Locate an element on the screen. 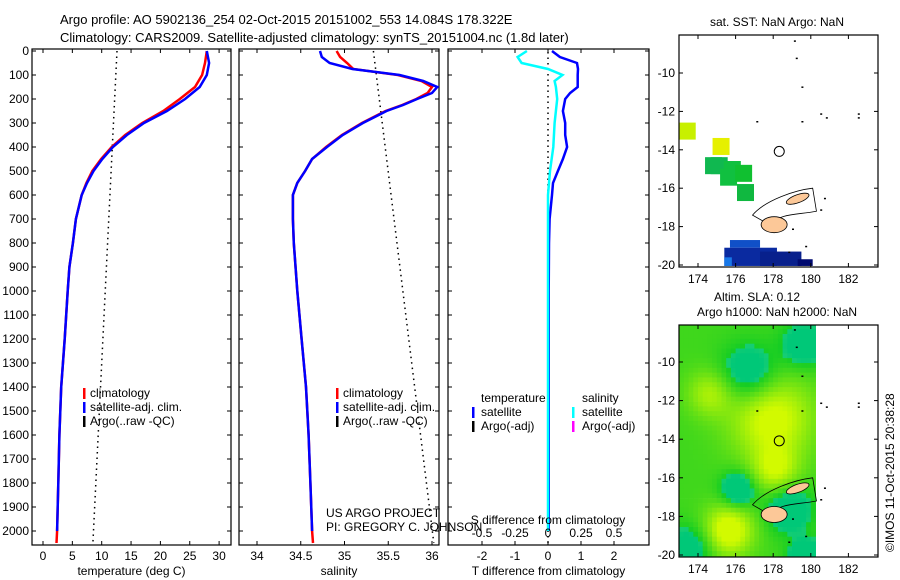 This screenshot has height=580, width=900. depth-tick-label: 100 is located at coordinates (19, 75).